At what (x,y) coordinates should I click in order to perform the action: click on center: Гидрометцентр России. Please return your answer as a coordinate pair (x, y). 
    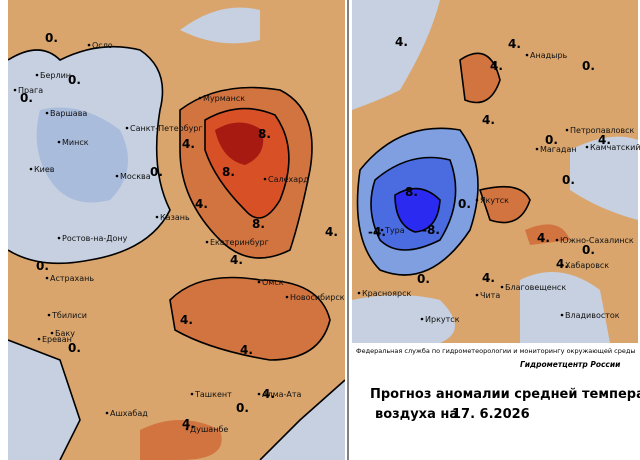
    Looking at the image, I should click on (570, 364).